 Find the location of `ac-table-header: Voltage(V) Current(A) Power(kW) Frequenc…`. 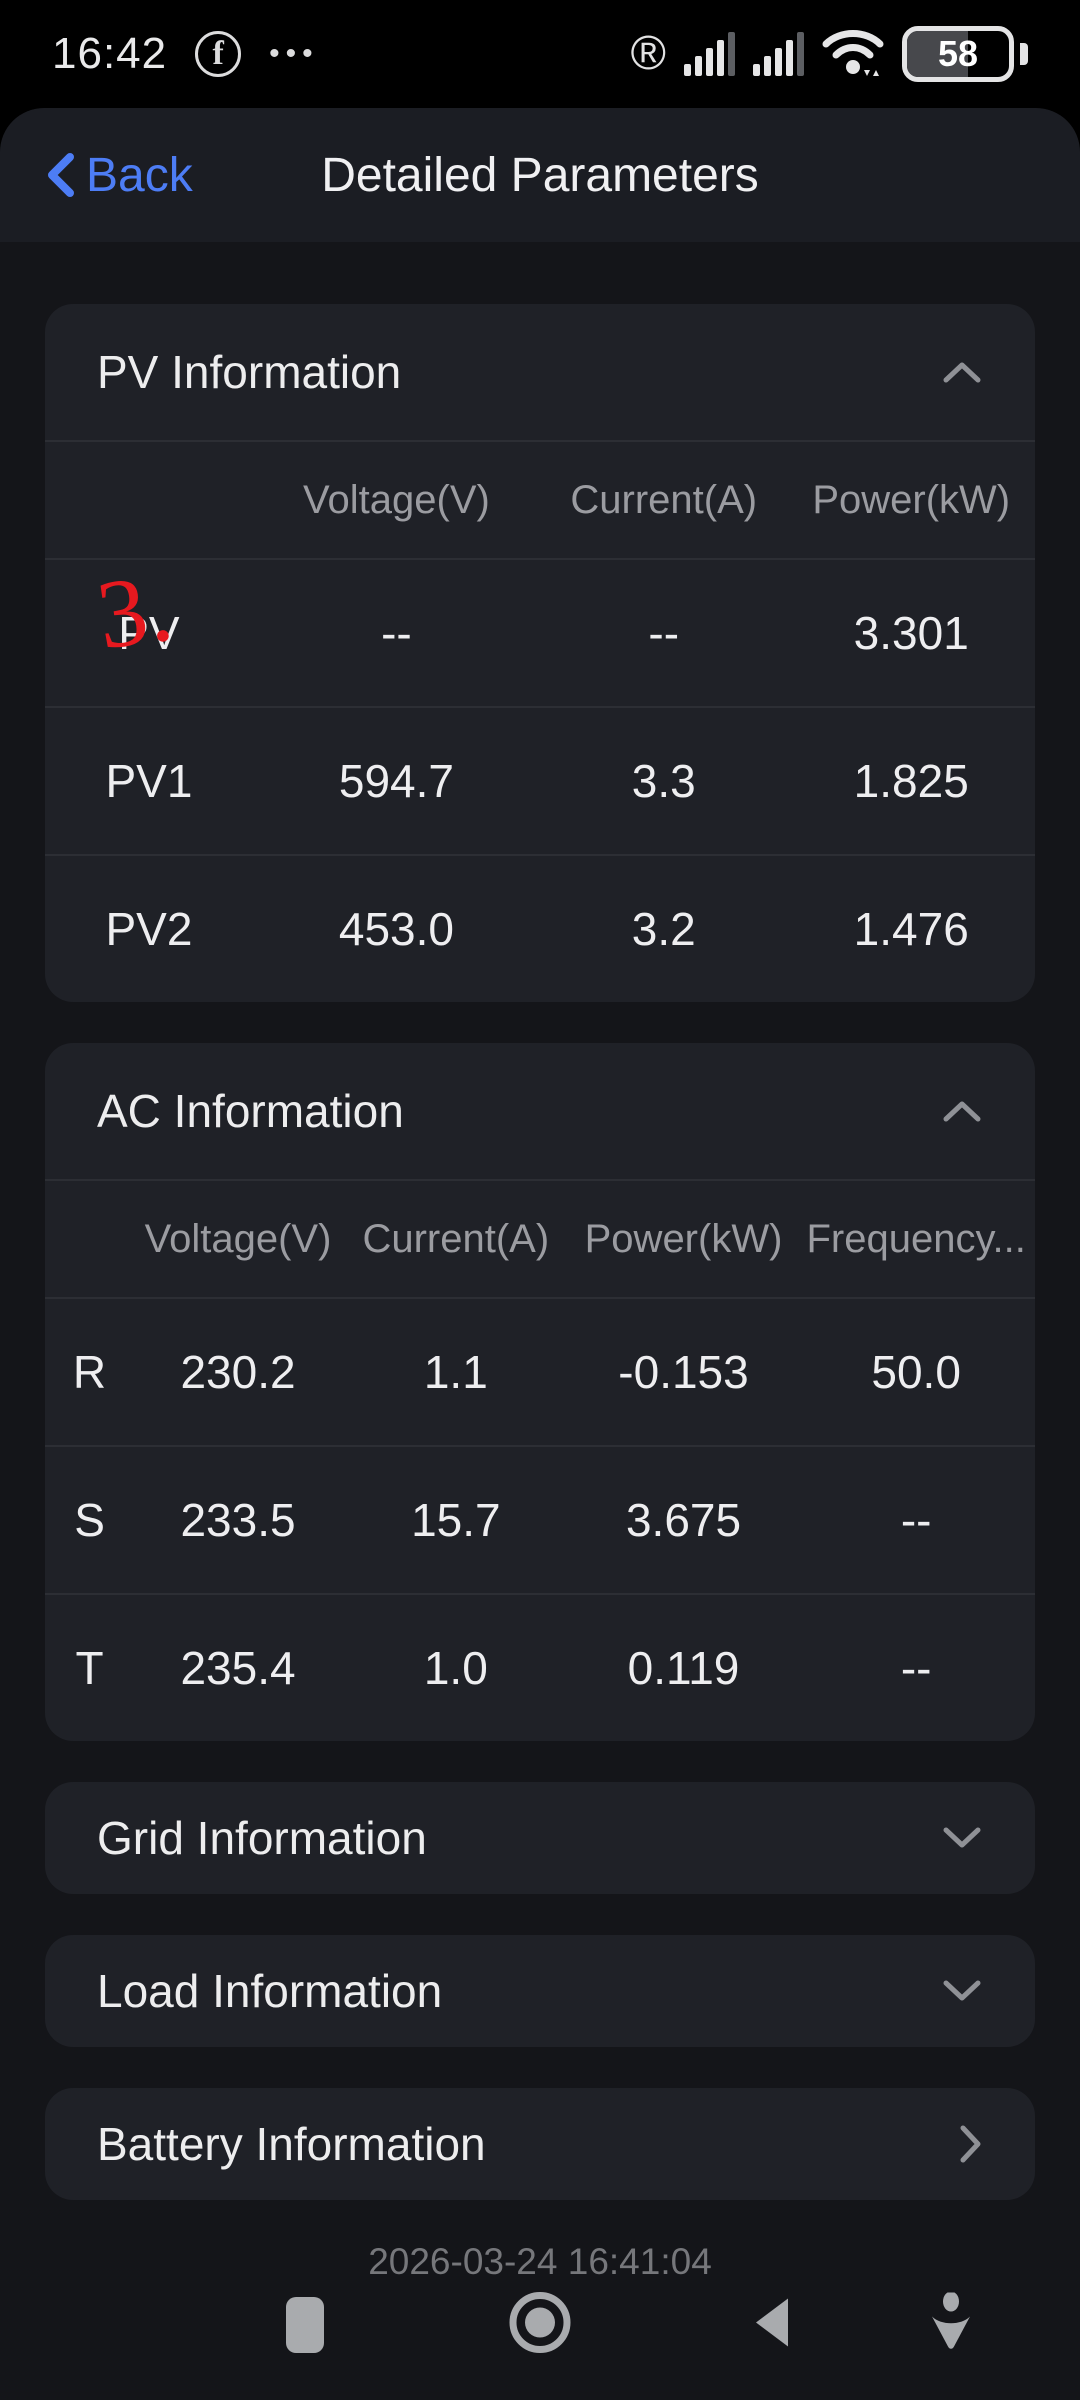

ac-table-header: Voltage(V) Current(A) Power(kW) Frequenc… is located at coordinates (540, 1238).